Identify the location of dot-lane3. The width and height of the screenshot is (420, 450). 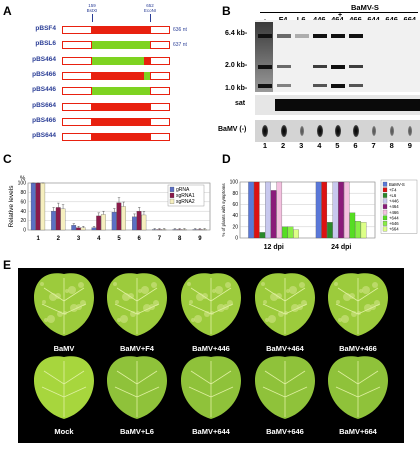
(302, 131).